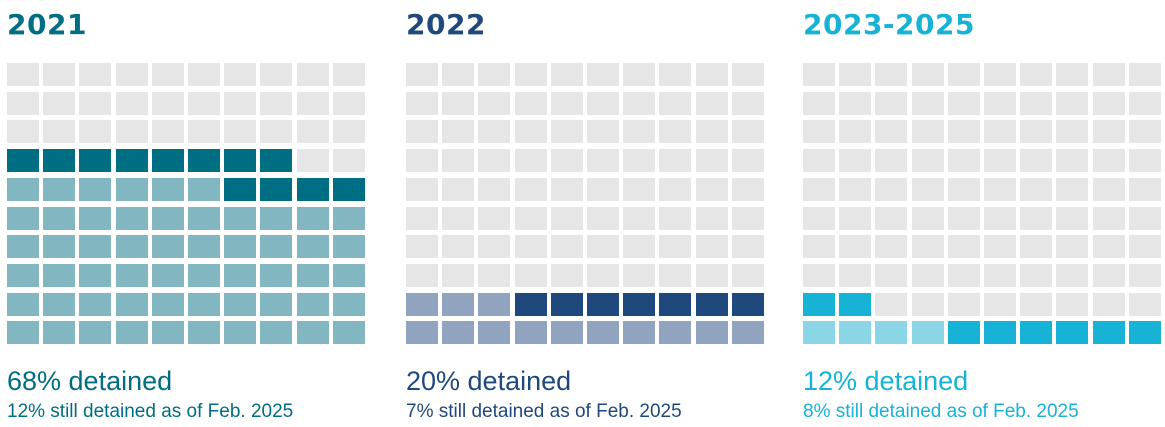  I want to click on still-detained-note: 7% still detained as of Feb. 2025, so click(544, 411).